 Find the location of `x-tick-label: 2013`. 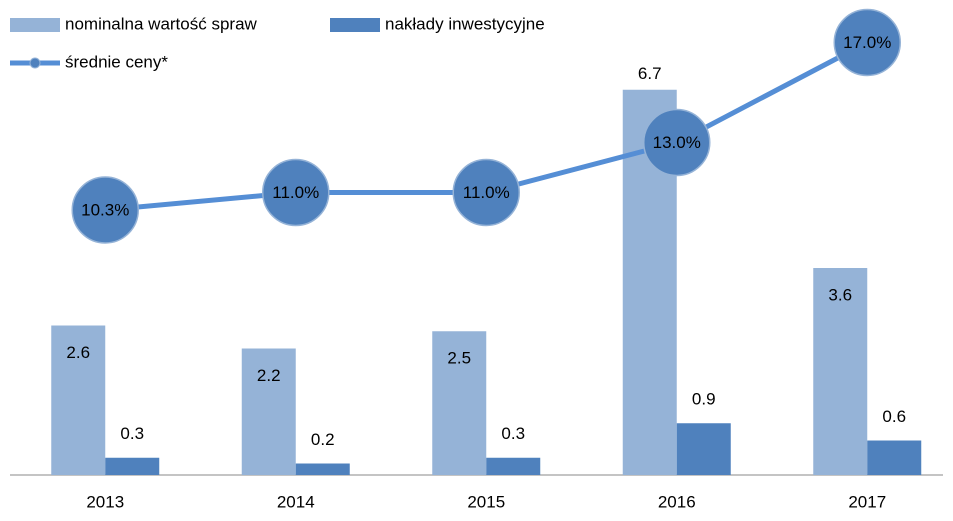

x-tick-label: 2013 is located at coordinates (105, 501).